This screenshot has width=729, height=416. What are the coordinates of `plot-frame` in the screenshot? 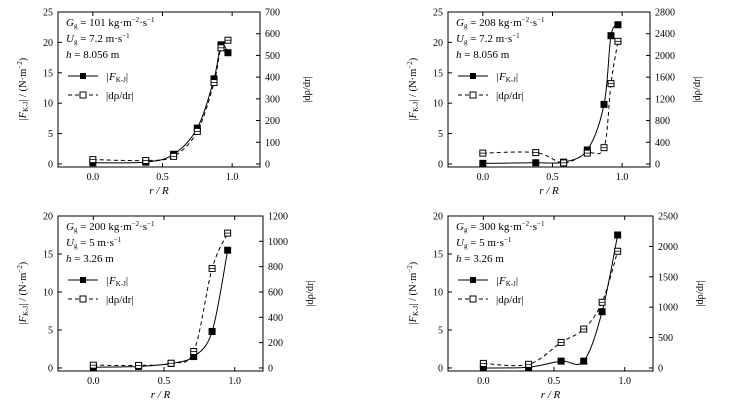 It's located at (159, 89).